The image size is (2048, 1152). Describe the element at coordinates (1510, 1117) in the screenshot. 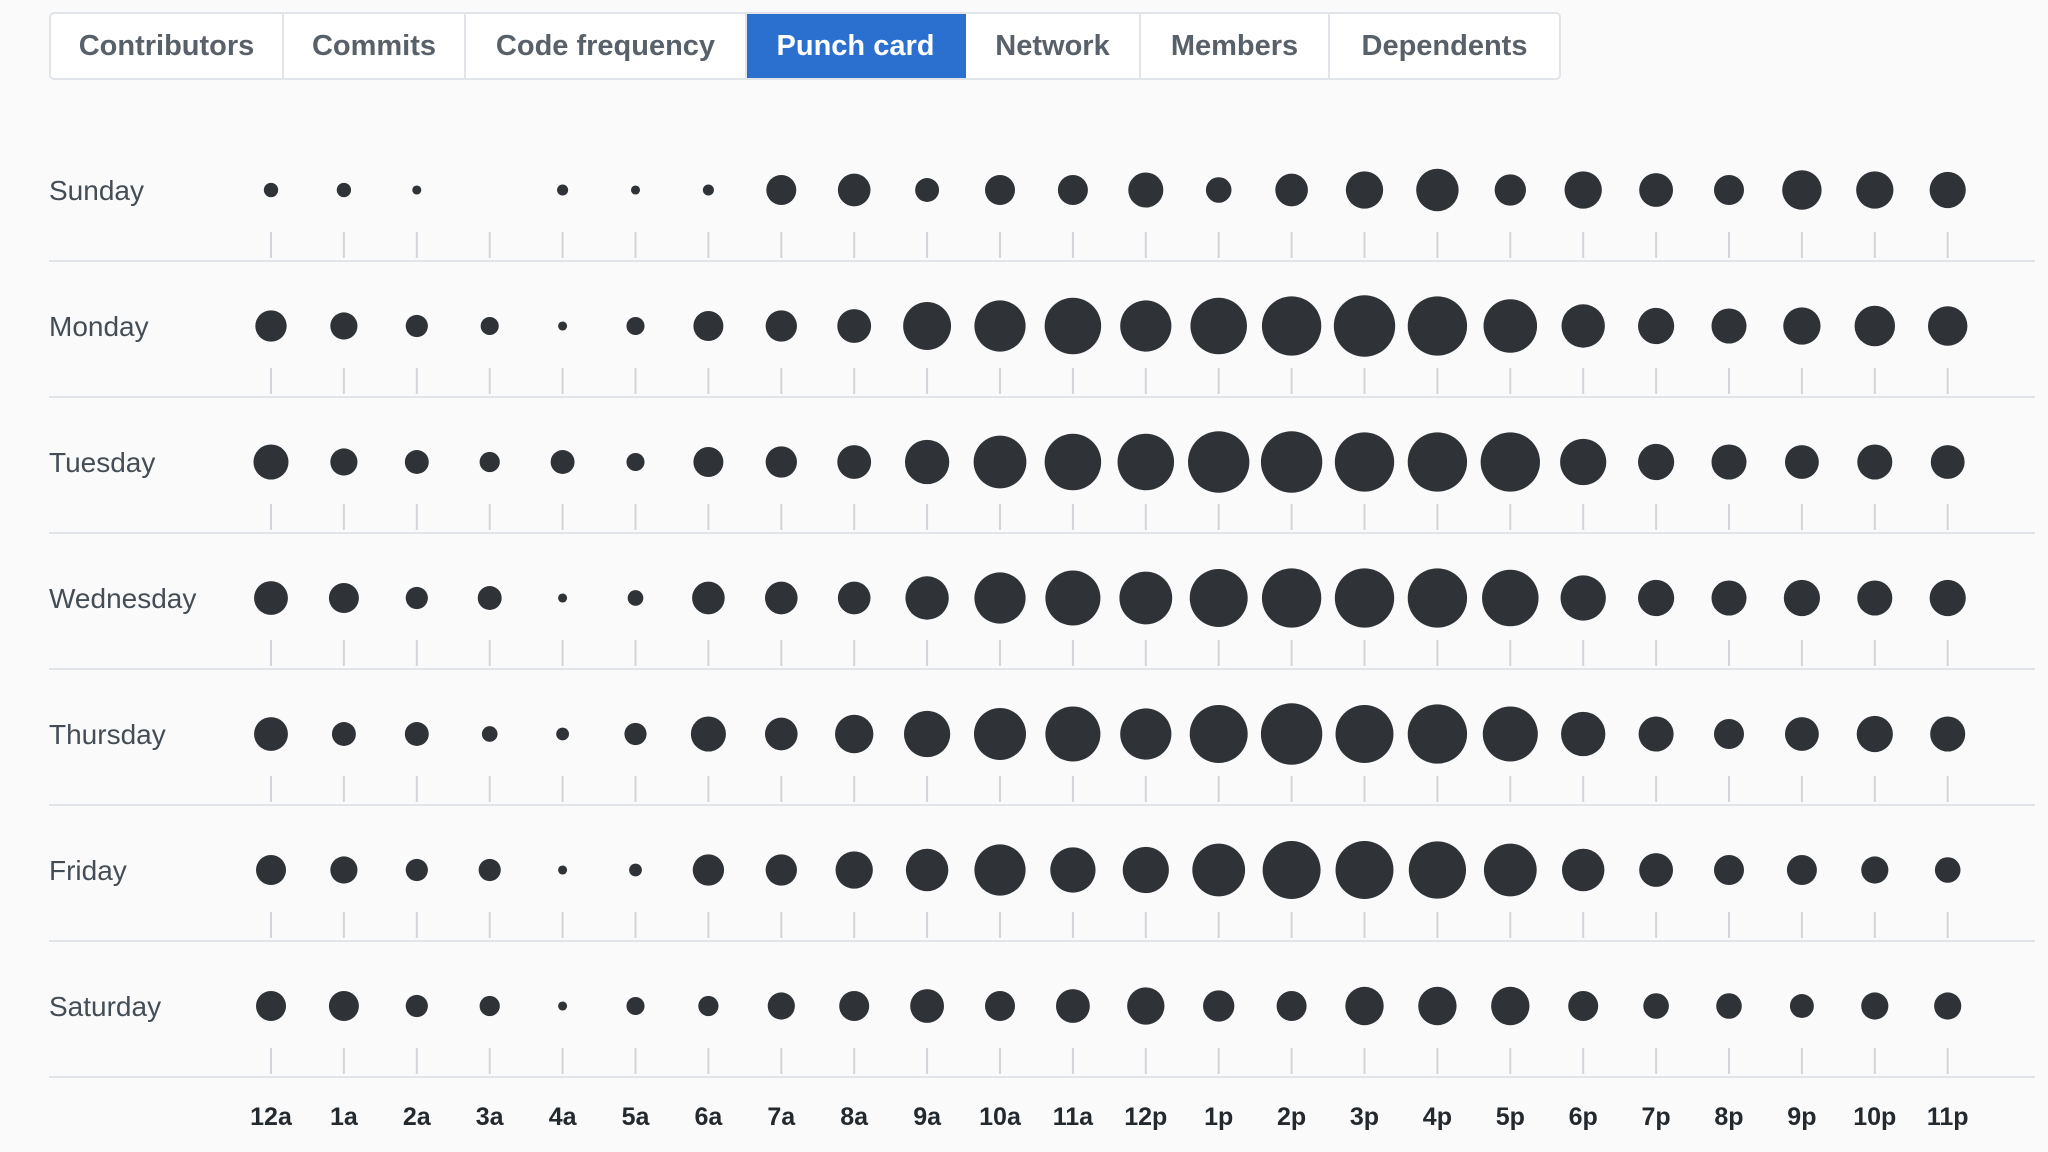

I see `hour-label: 5p` at that location.